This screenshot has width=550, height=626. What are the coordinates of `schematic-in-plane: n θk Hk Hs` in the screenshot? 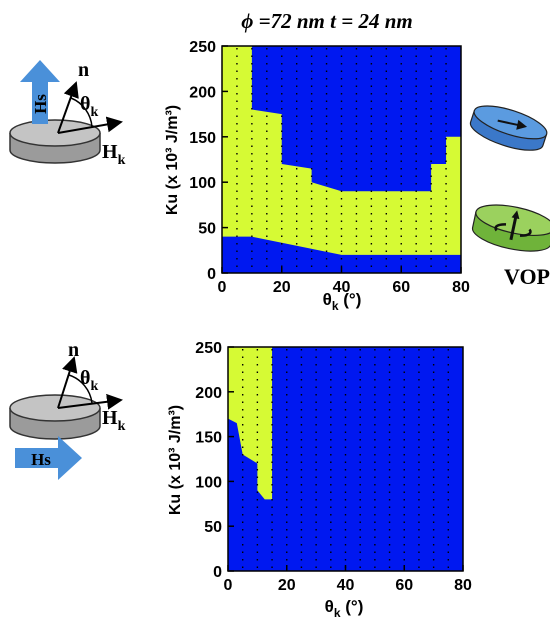 It's located at (67, 409).